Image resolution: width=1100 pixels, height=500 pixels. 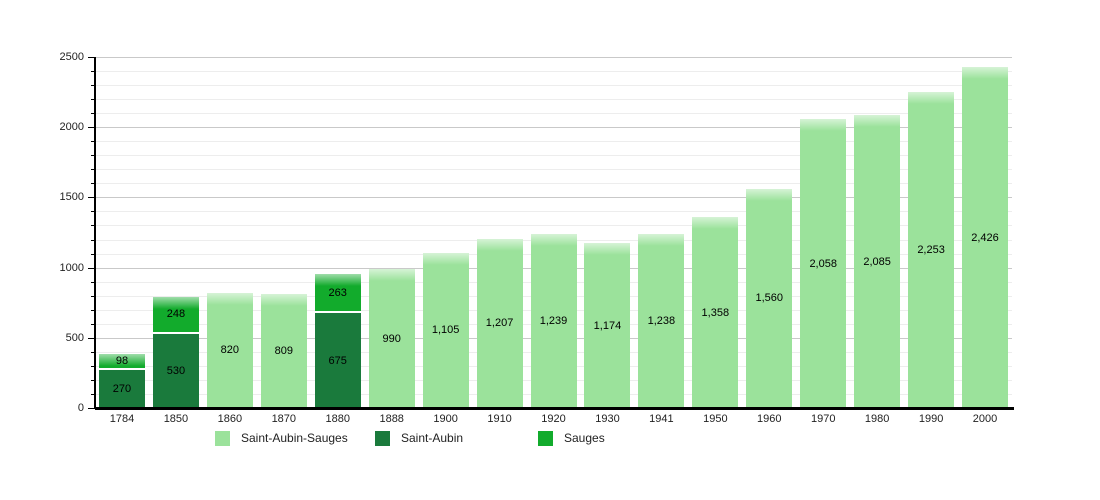 I want to click on bar-value-label: 248, so click(x=176, y=314).